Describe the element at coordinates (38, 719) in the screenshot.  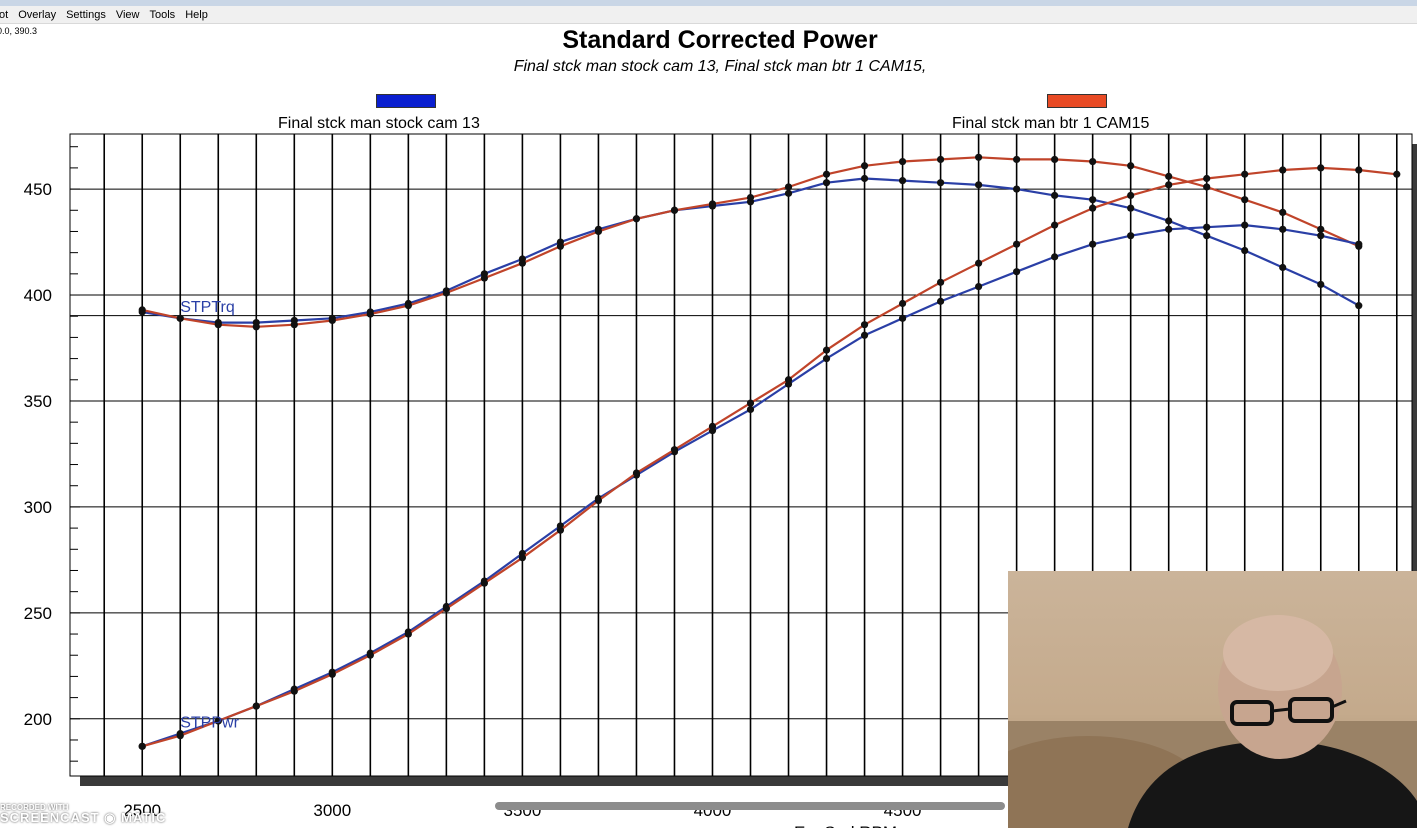
I see `y-tick-label: 200` at that location.